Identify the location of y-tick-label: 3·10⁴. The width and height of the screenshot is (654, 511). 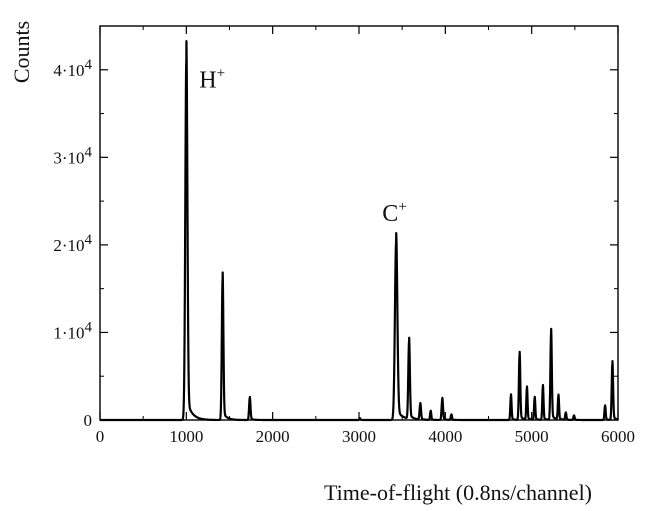
(72, 155).